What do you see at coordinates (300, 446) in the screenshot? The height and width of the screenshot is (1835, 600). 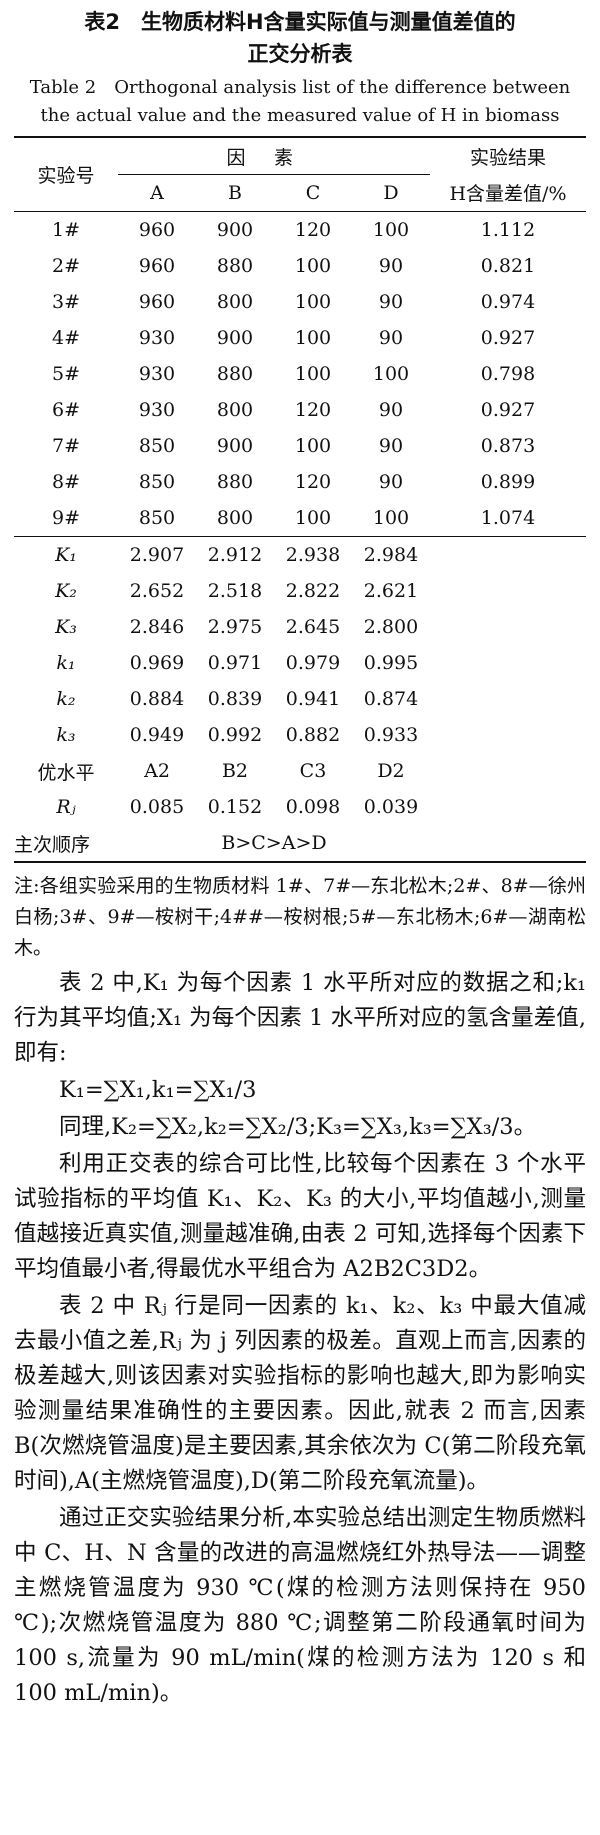 I see `row: 7# 850 900 100 90 0.873` at bounding box center [300, 446].